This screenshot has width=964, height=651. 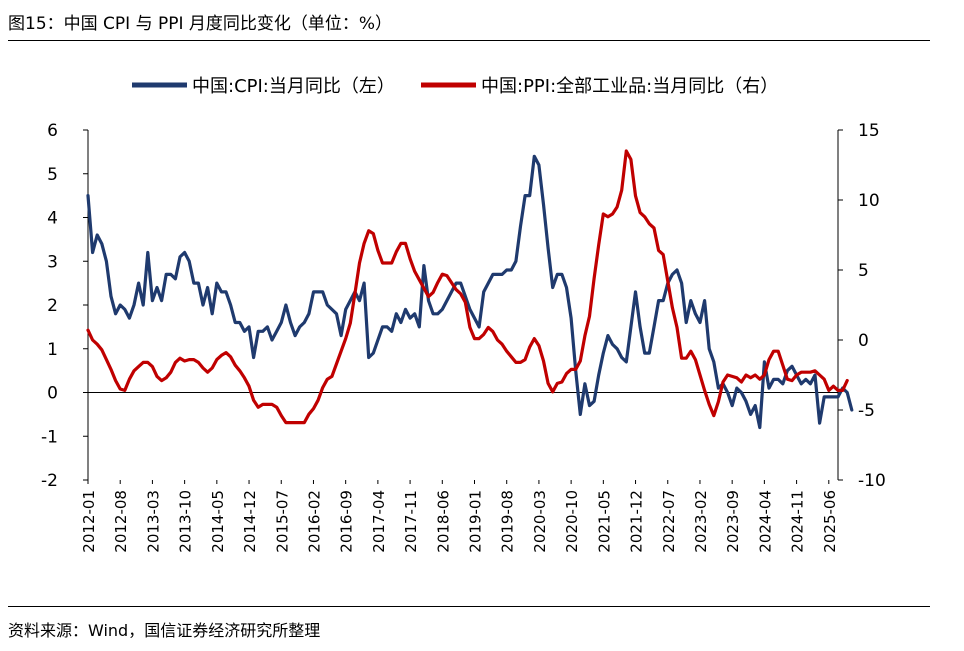 I want to click on x-tick-label: 2014-12, so click(x=250, y=521).